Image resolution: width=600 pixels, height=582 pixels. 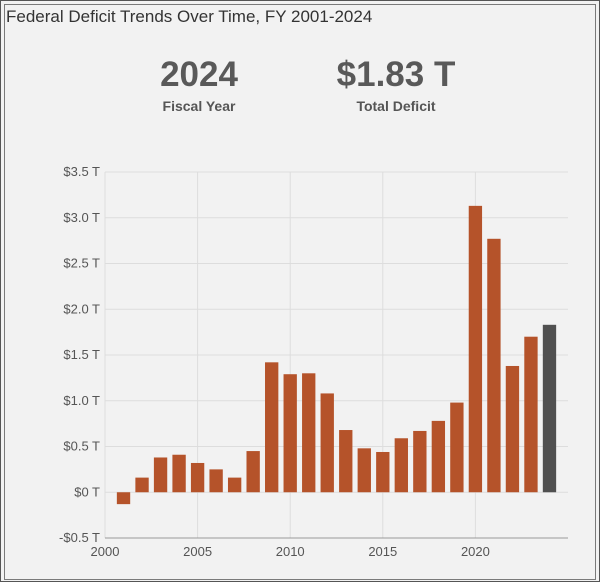 What do you see at coordinates (216, 481) in the screenshot?
I see `bar-2006` at bounding box center [216, 481].